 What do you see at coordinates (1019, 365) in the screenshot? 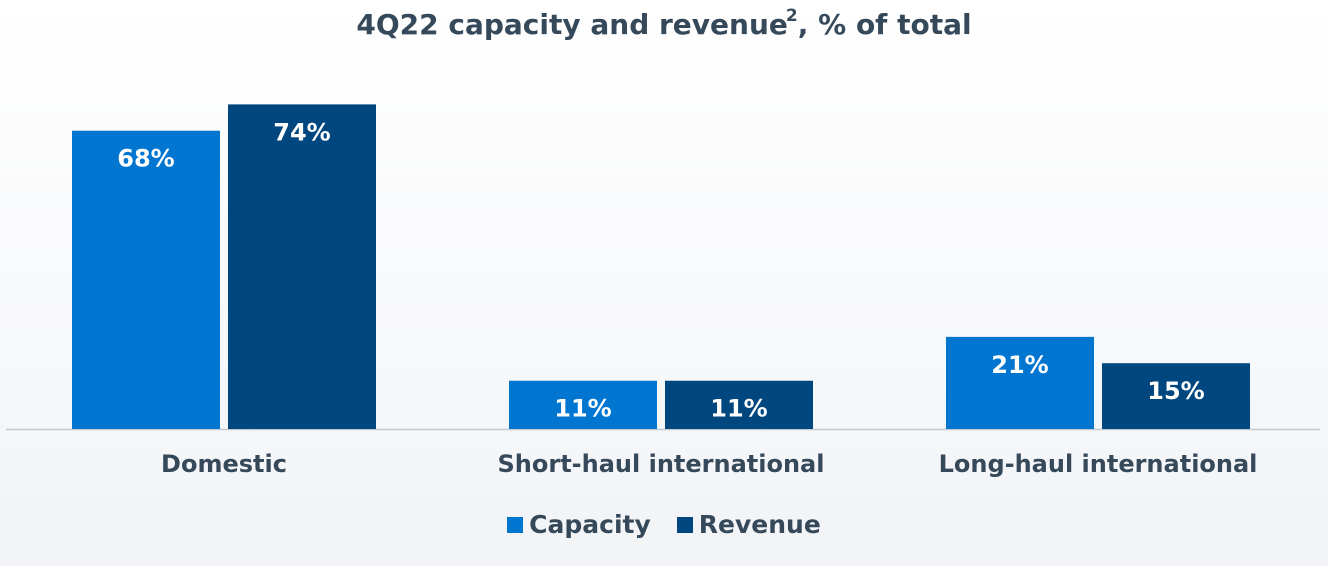
I see `data-label-capacity-long-haul-international: 21%` at bounding box center [1019, 365].